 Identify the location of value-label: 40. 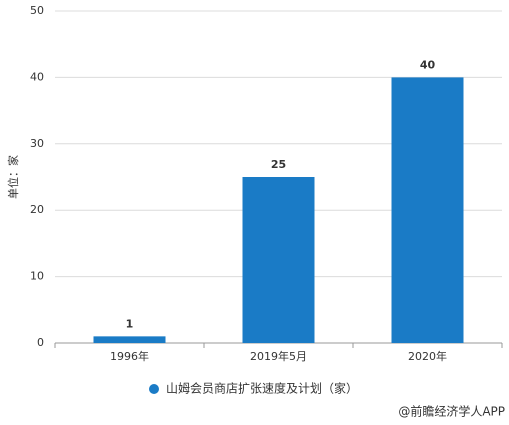
(428, 64).